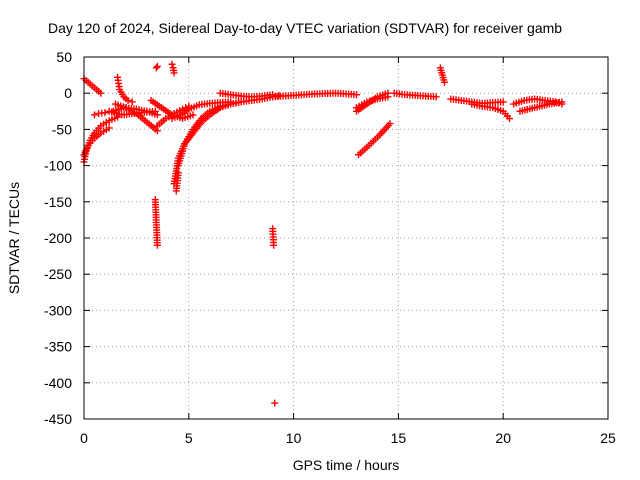 This screenshot has height=480, width=640. Describe the element at coordinates (14, 238) in the screenshot. I see `y-axis-label: SDTVAR / TECUs` at that location.